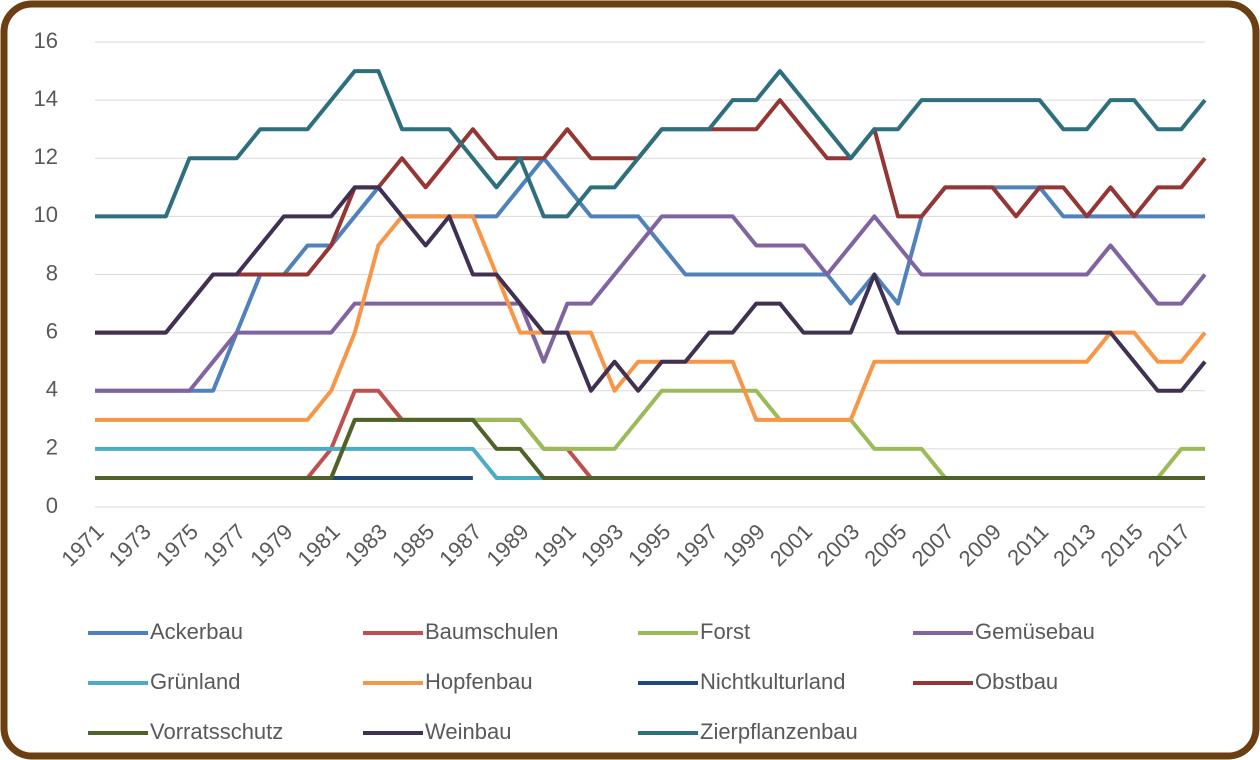 This screenshot has height=760, width=1260. What do you see at coordinates (46, 214) in the screenshot?
I see `y-tick-label: 10` at bounding box center [46, 214].